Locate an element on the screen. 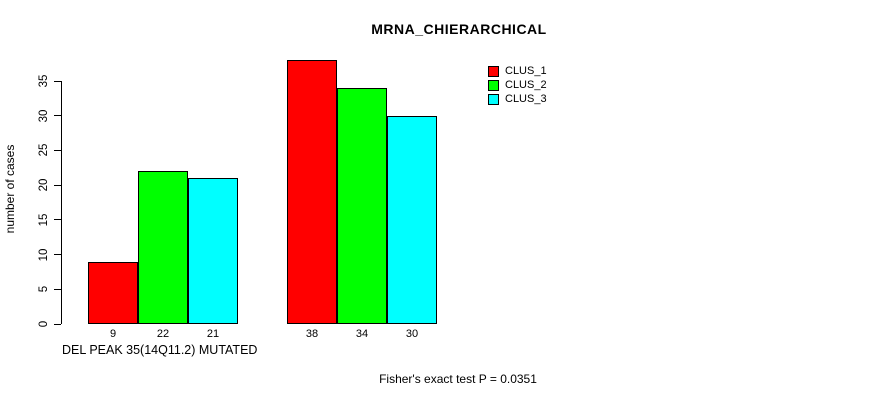  y-tick-label-30: 30 is located at coordinates (44, 116).